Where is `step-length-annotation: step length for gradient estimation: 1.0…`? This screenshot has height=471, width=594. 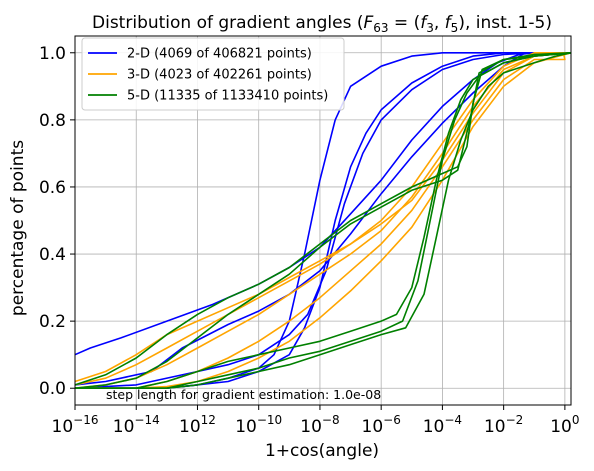 step-length-annotation: step length for gradient estimation: 1.0… is located at coordinates (243, 394).